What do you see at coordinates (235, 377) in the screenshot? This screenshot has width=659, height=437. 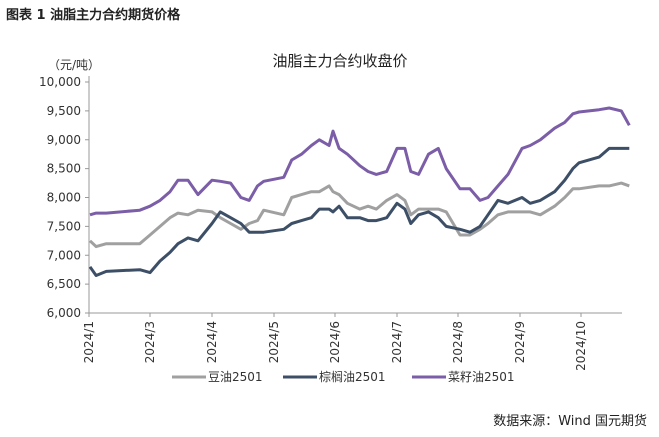 I see `legend-label: 豆油2501` at bounding box center [235, 377].